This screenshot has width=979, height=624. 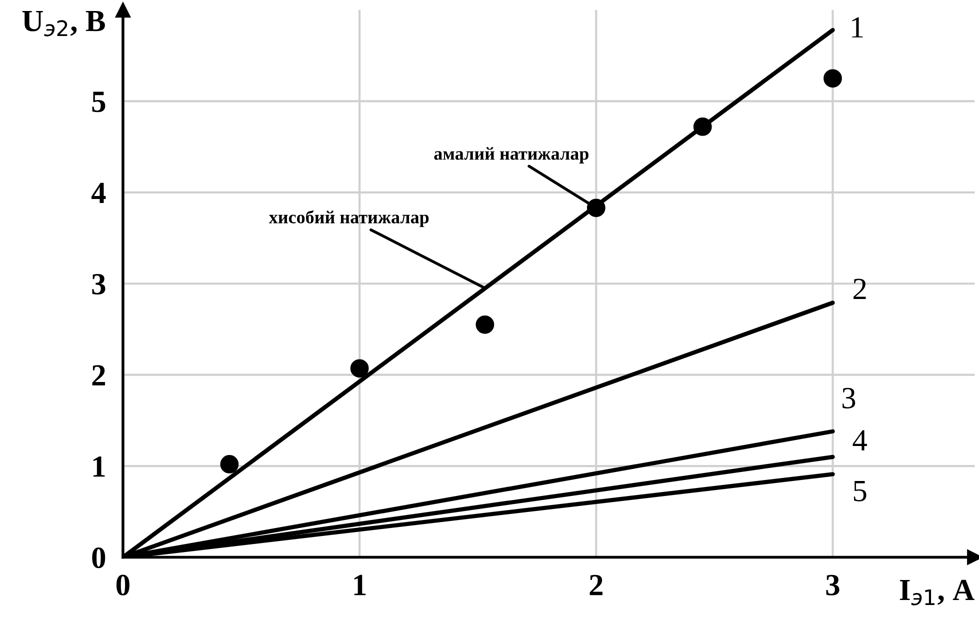 What do you see at coordinates (849, 398) in the screenshot?
I see `series-label: 3` at bounding box center [849, 398].